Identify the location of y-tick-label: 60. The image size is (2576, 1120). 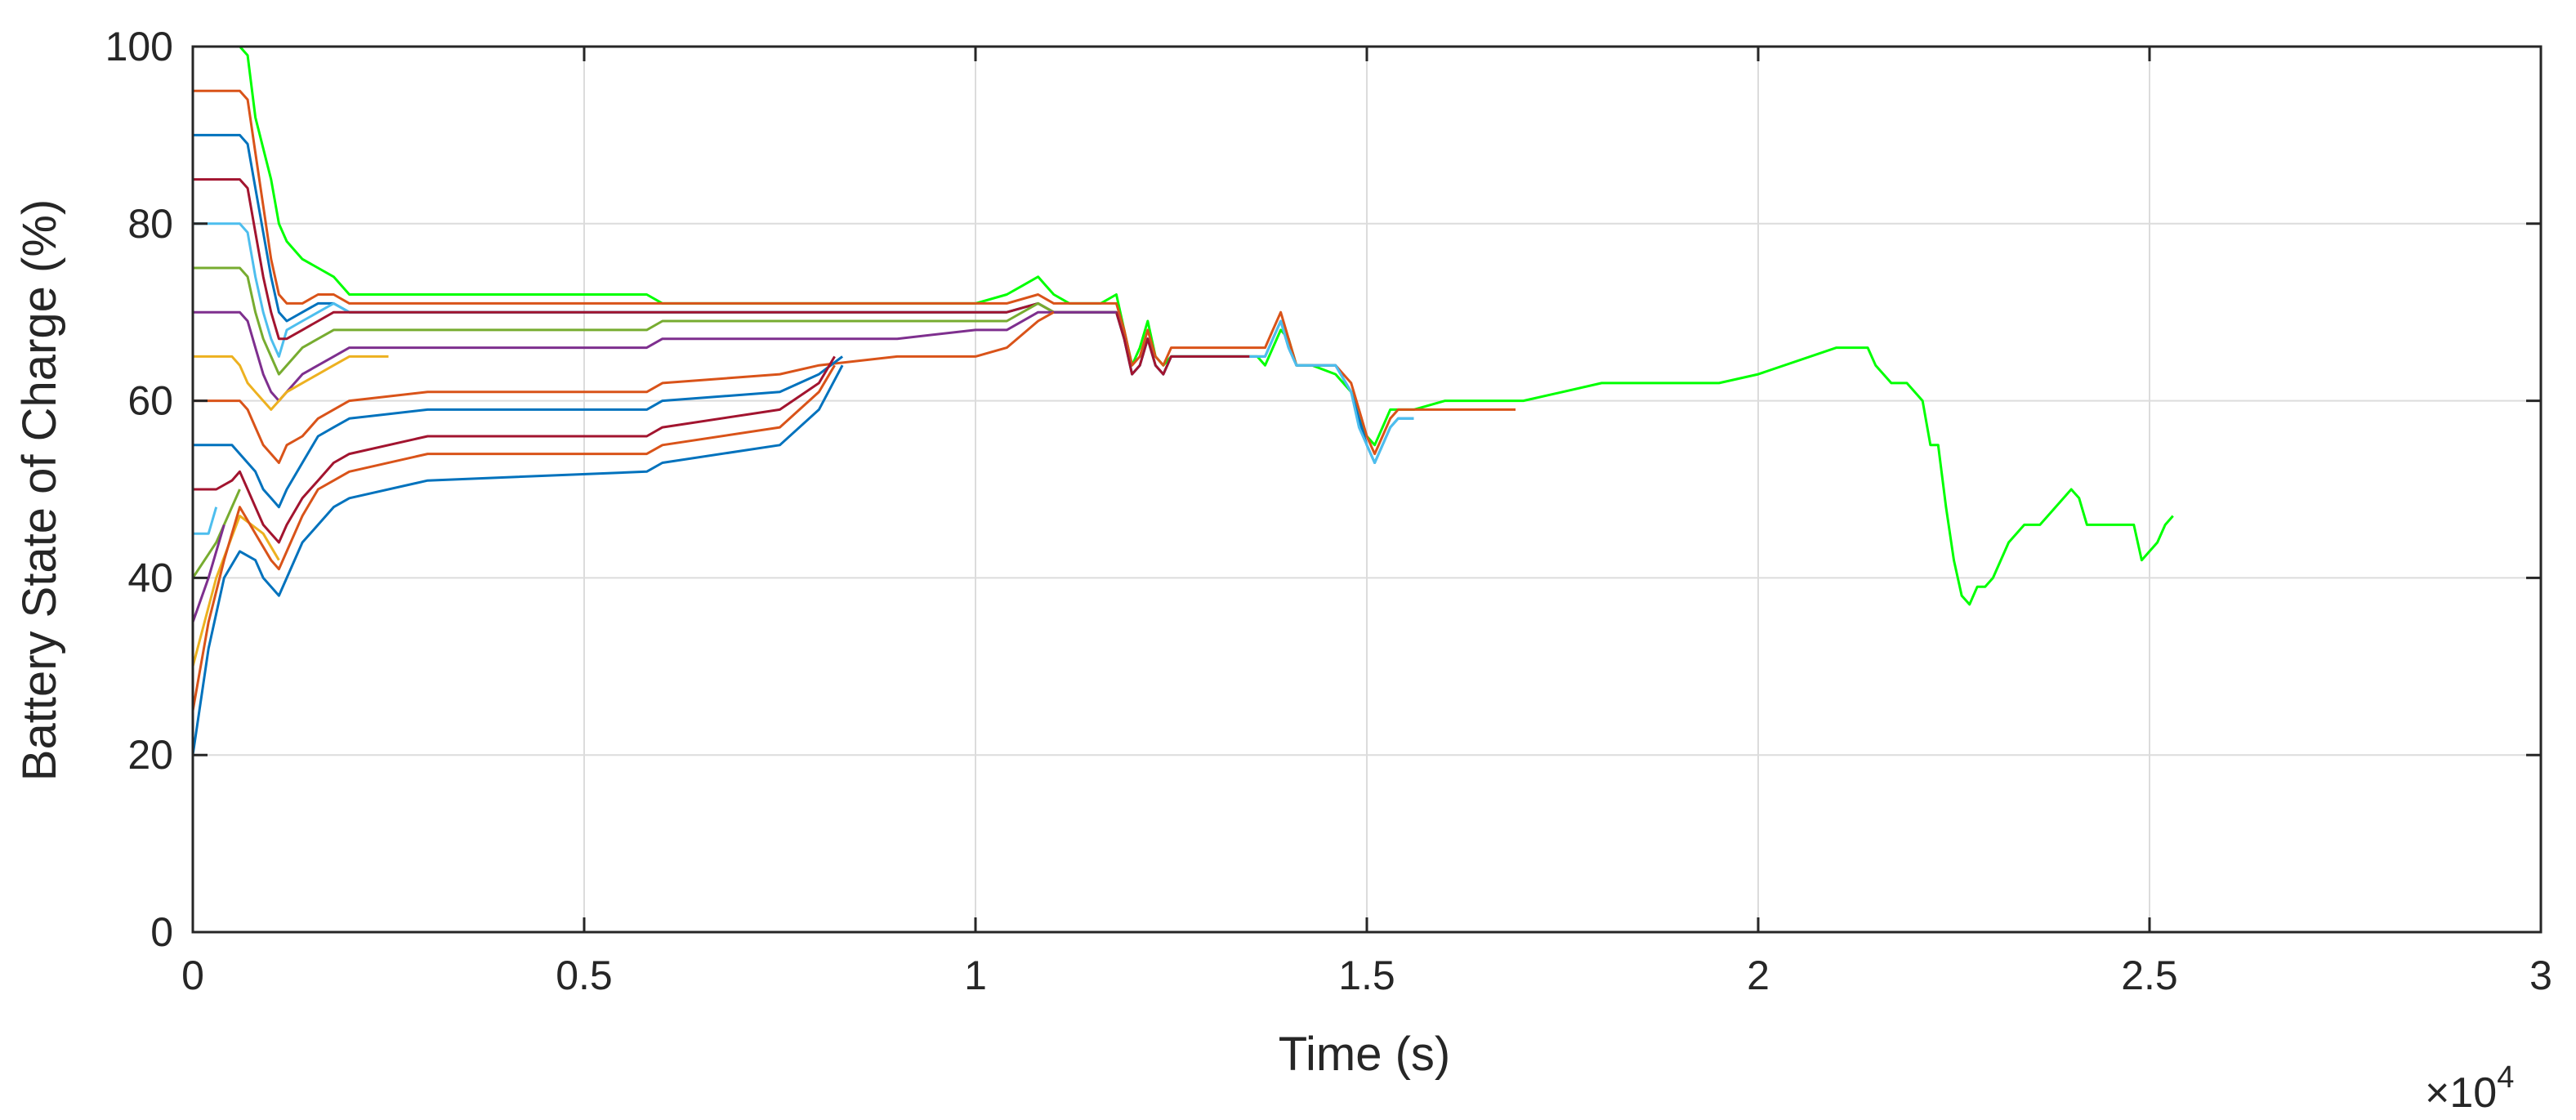
(150, 401).